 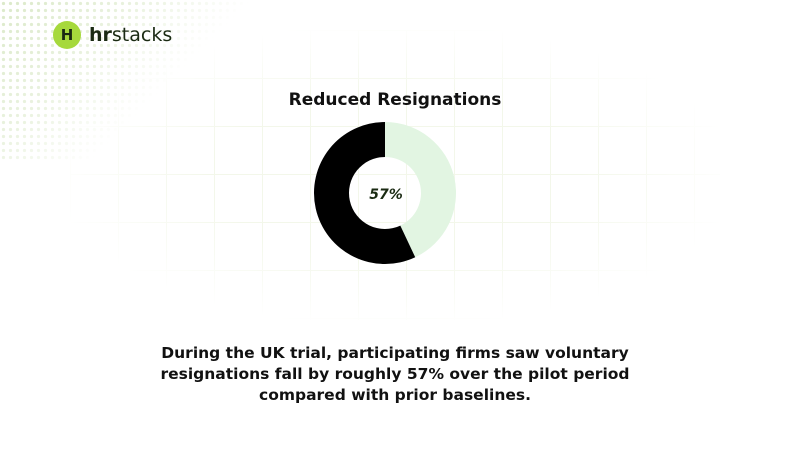 I want to click on donut-slice-reduced, so click(x=365, y=193).